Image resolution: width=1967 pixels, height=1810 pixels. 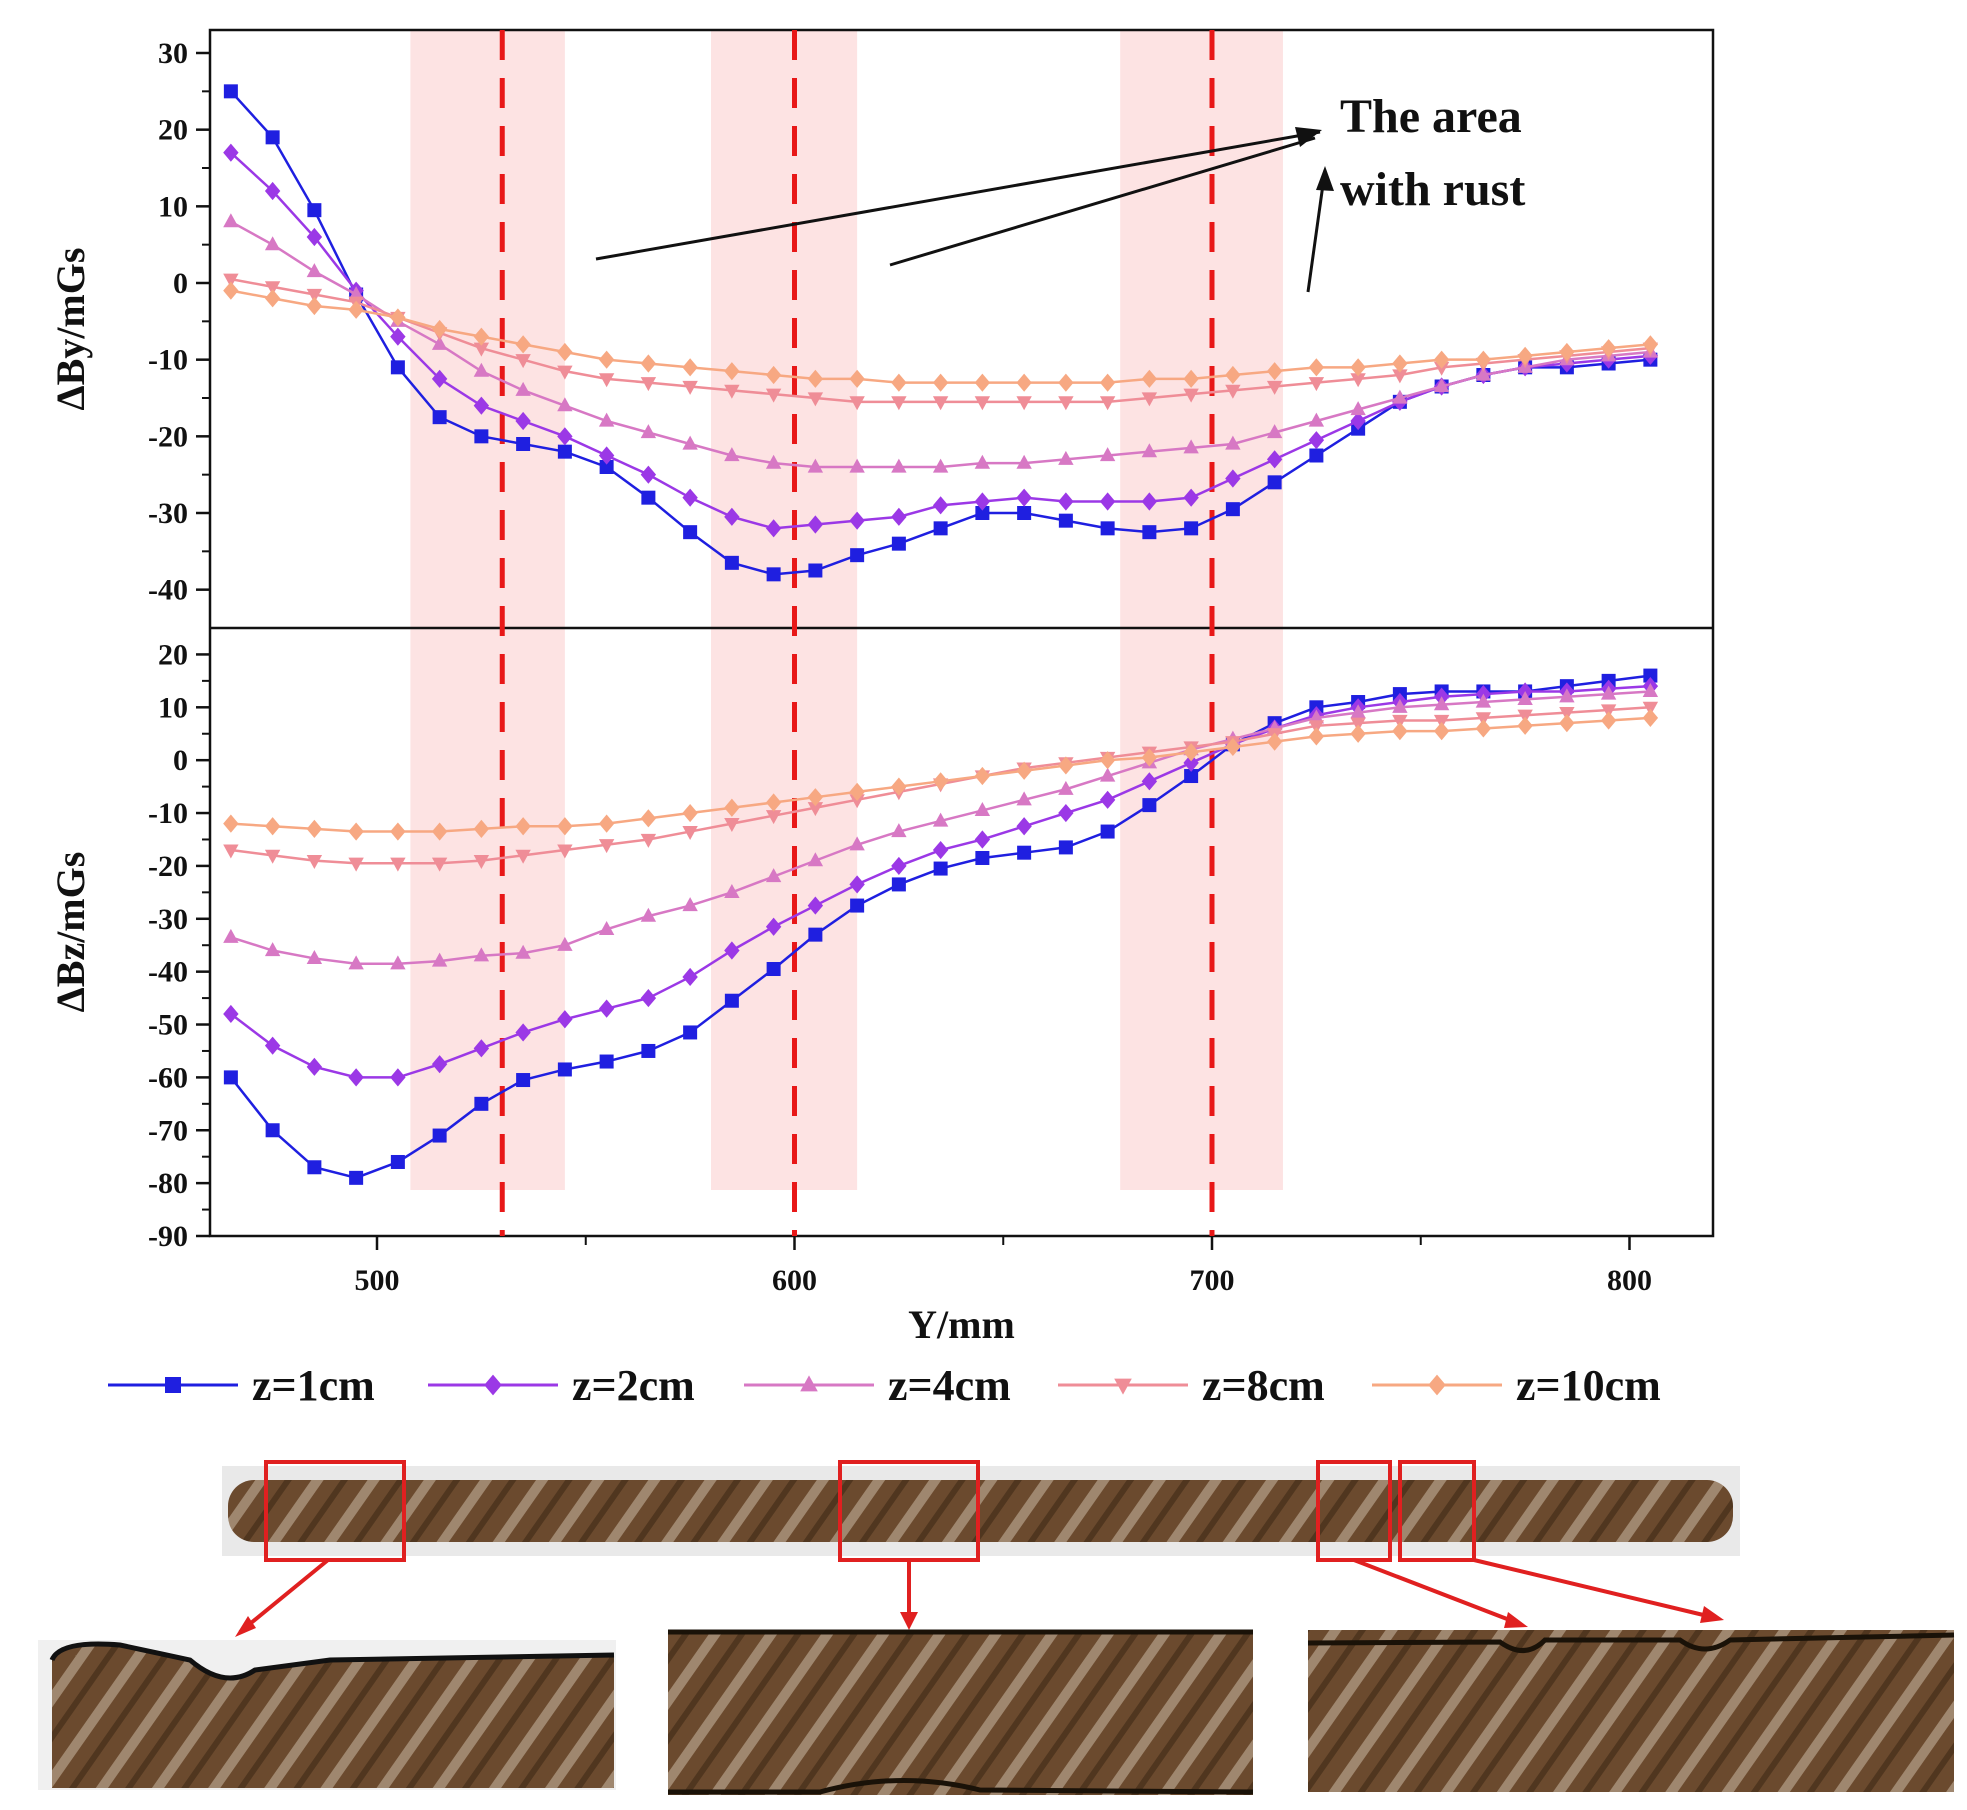 What do you see at coordinates (168, 360) in the screenshot?
I see `y-tick-label: -10` at bounding box center [168, 360].